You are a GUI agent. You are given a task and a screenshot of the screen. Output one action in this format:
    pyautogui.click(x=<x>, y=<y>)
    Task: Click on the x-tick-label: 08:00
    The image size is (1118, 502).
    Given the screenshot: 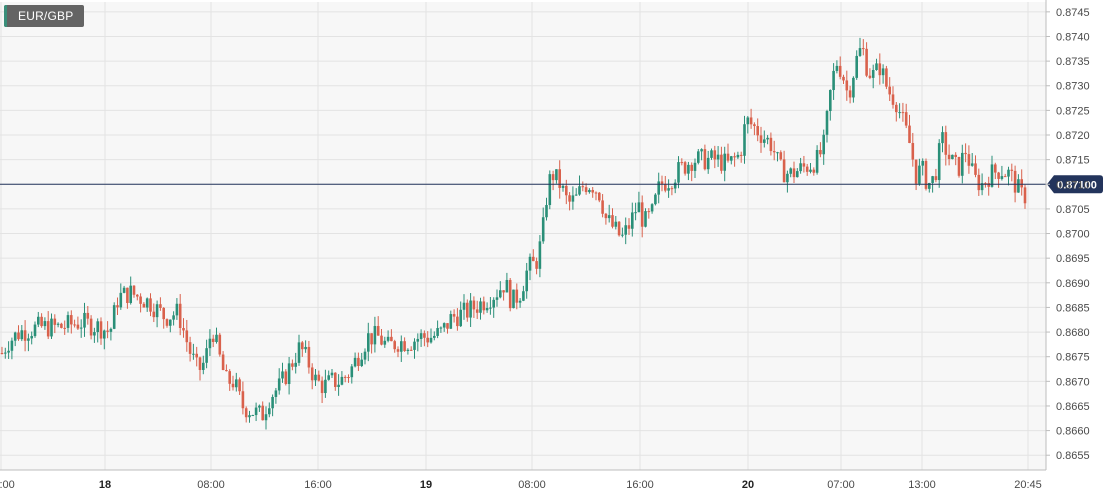 What is the action you would take?
    pyautogui.click(x=532, y=485)
    